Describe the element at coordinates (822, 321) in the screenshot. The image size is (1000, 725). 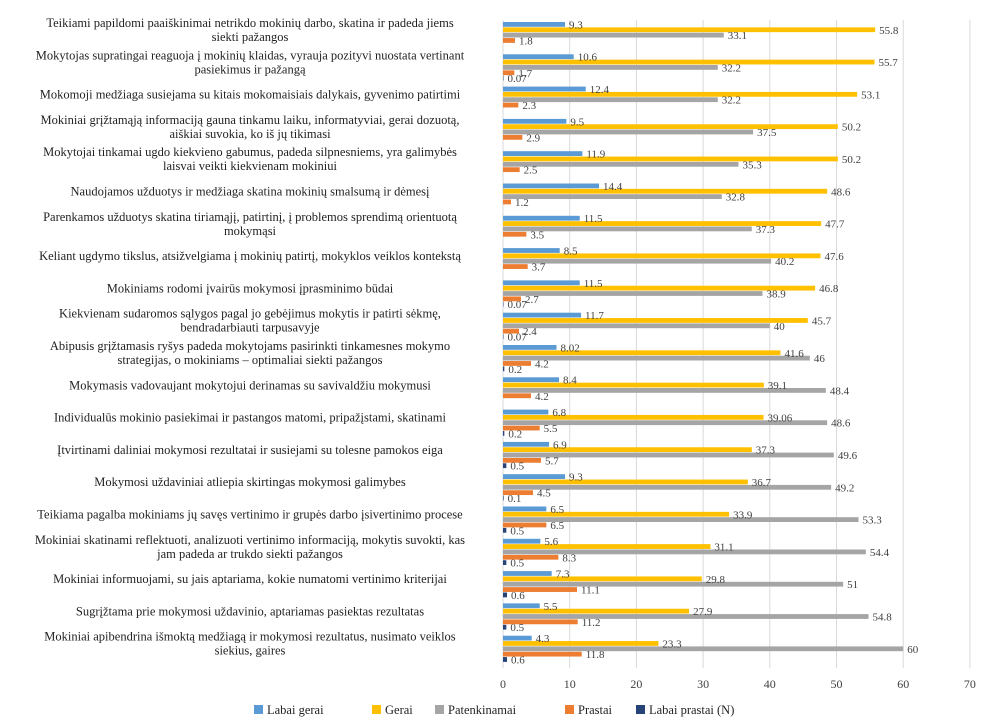
I see `data-label: 45.7` at that location.